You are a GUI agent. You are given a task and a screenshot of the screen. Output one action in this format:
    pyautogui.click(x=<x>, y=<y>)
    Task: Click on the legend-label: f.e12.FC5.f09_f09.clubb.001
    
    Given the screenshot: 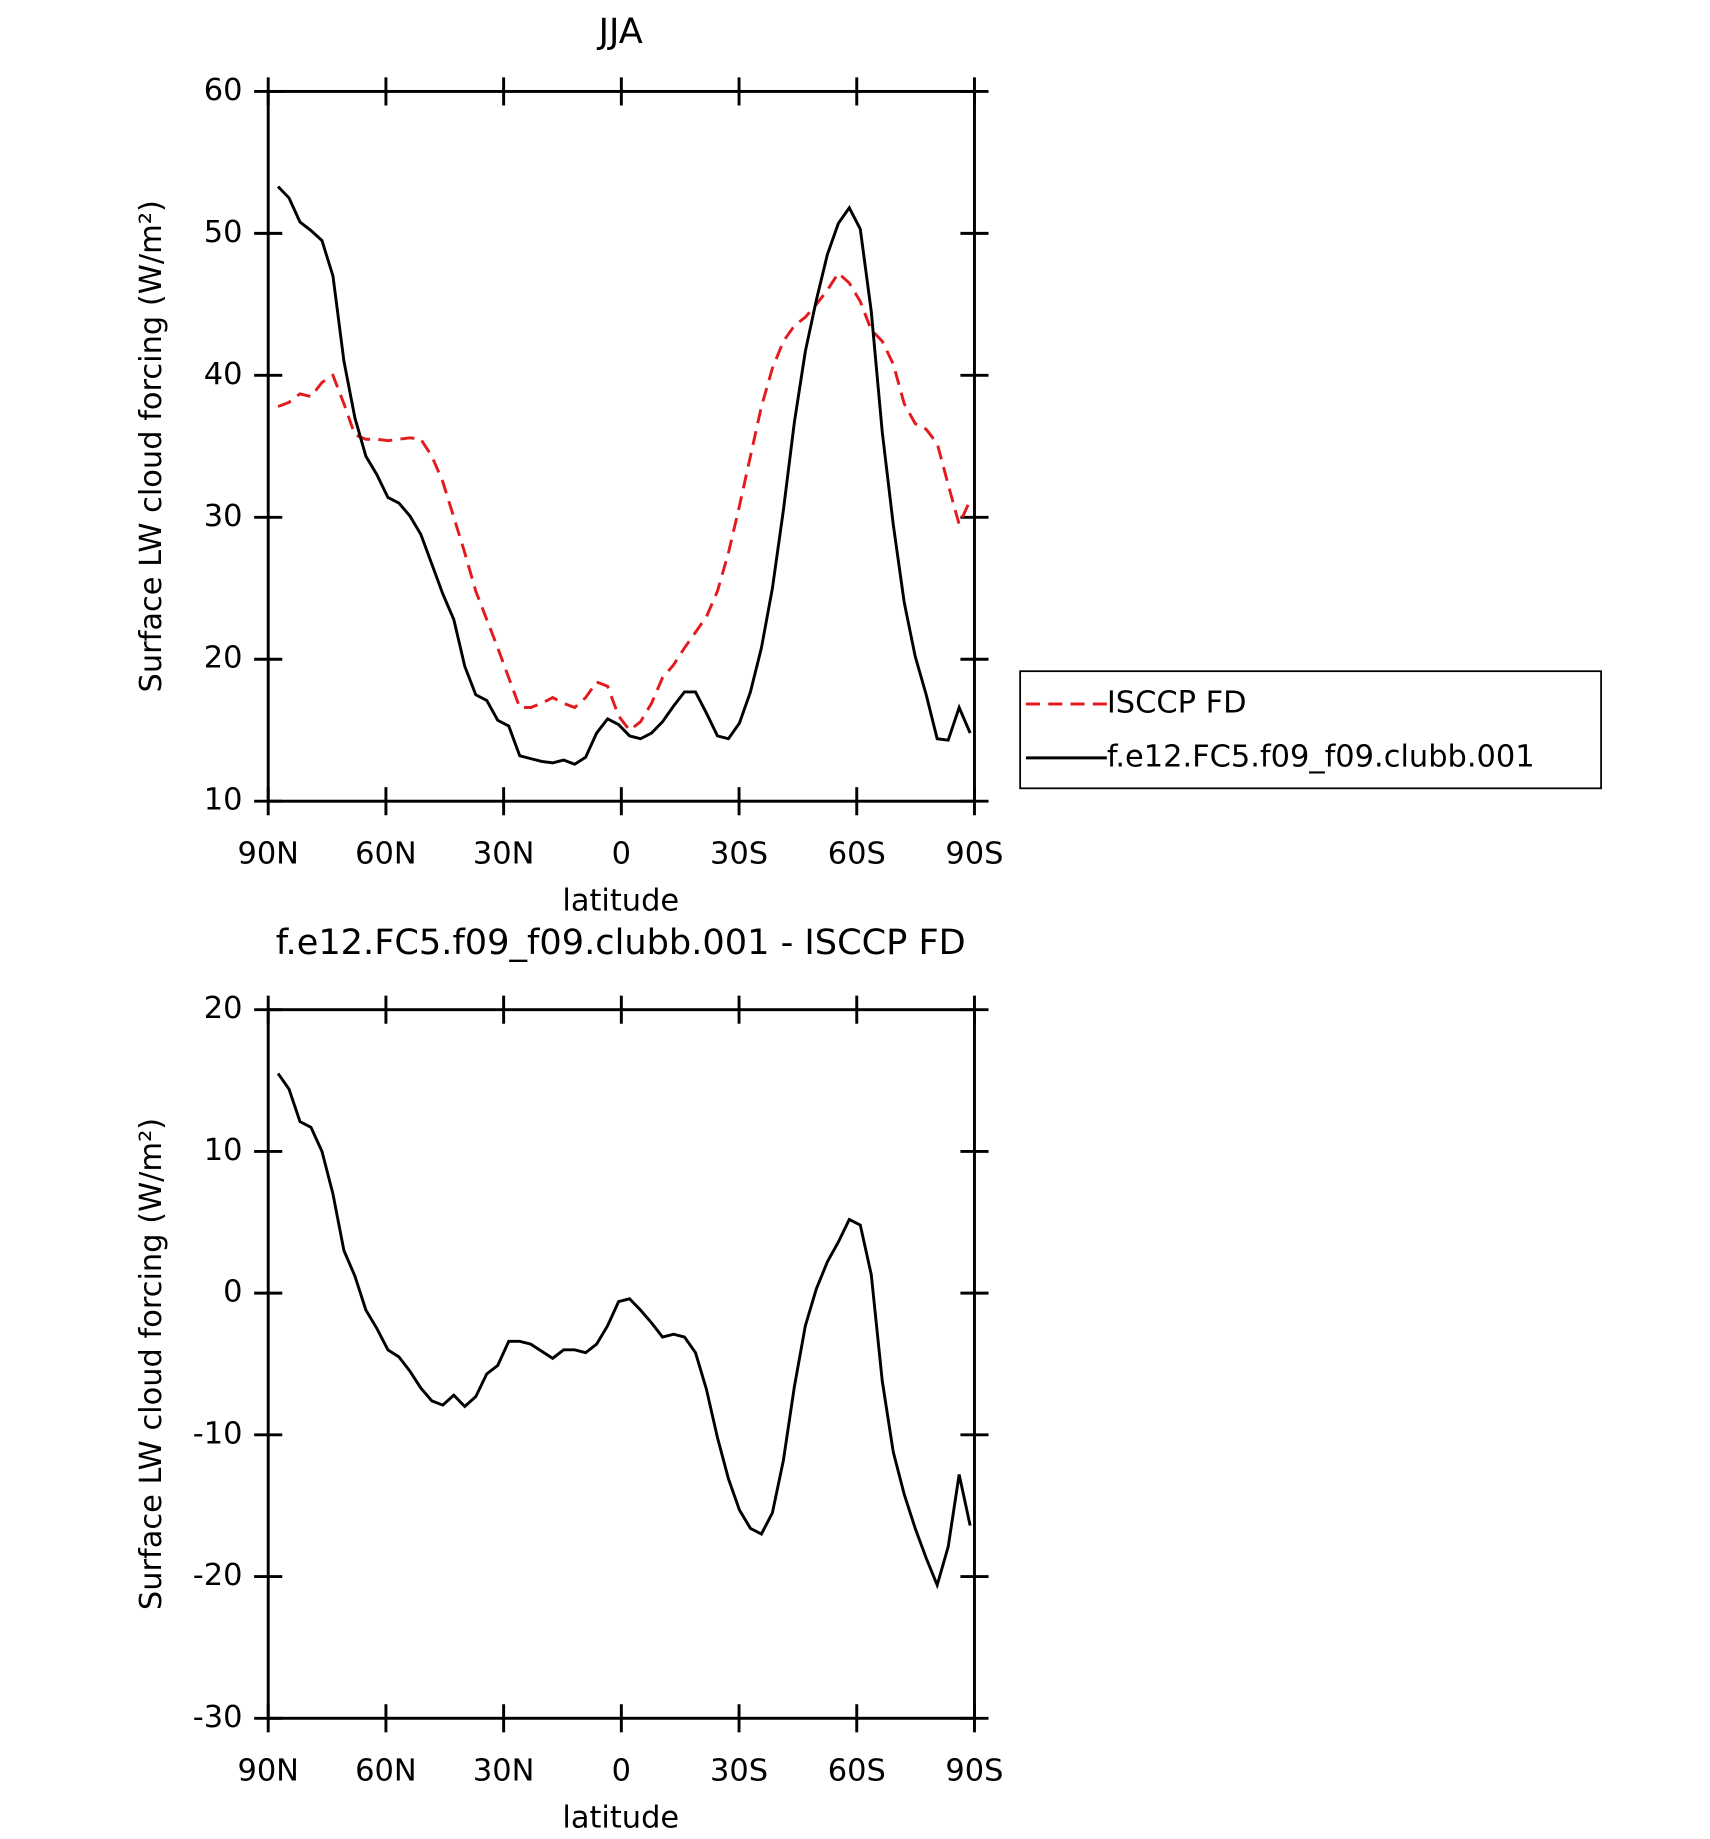 What is the action you would take?
    pyautogui.click(x=1321, y=756)
    